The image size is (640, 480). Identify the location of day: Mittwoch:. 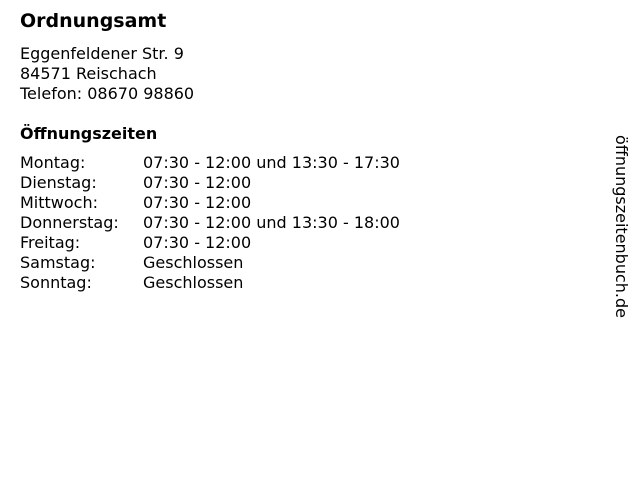
(59, 202).